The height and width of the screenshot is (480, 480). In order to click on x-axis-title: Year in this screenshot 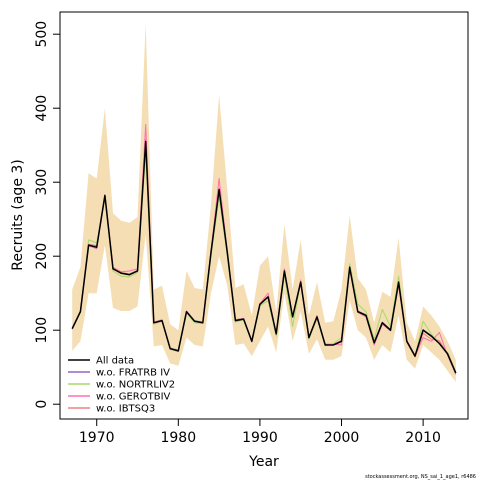, I will do `click(263, 462)`.